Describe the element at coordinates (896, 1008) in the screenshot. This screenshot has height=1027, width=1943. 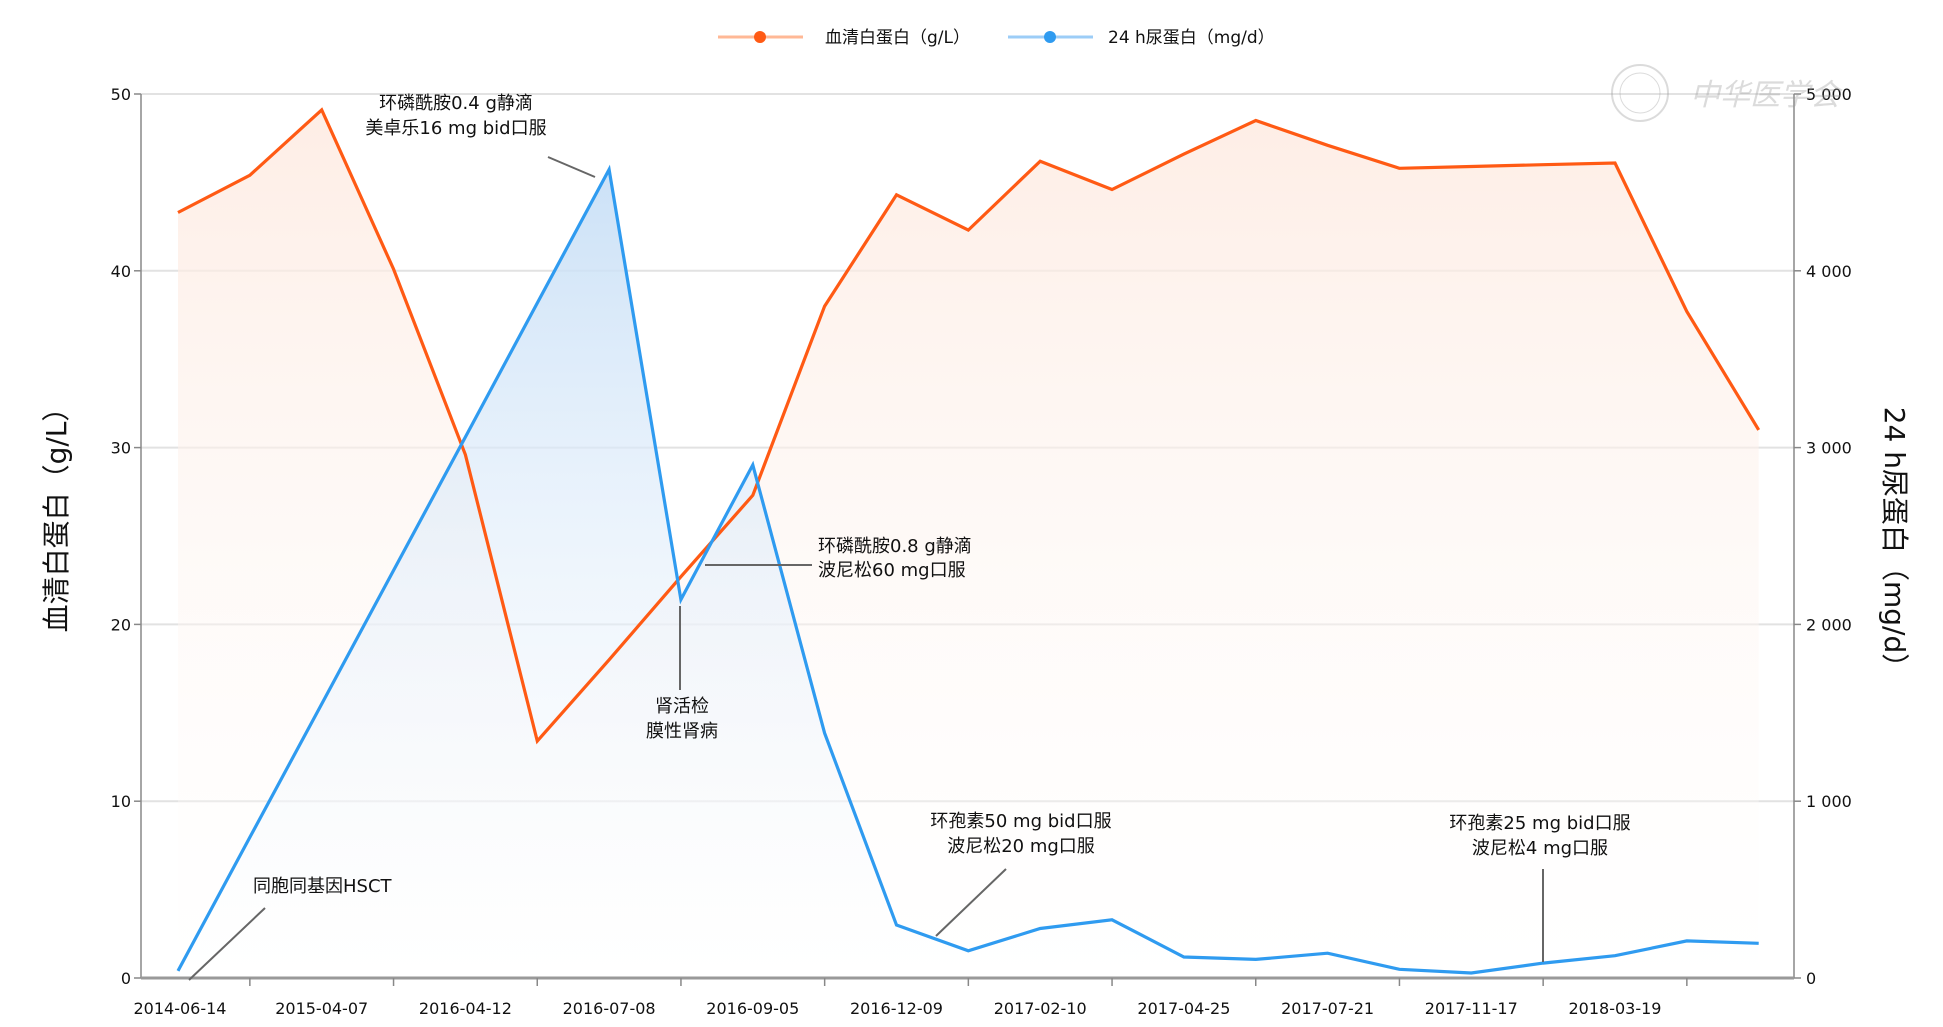
I see `x-tick-label: 2016-12-09` at that location.